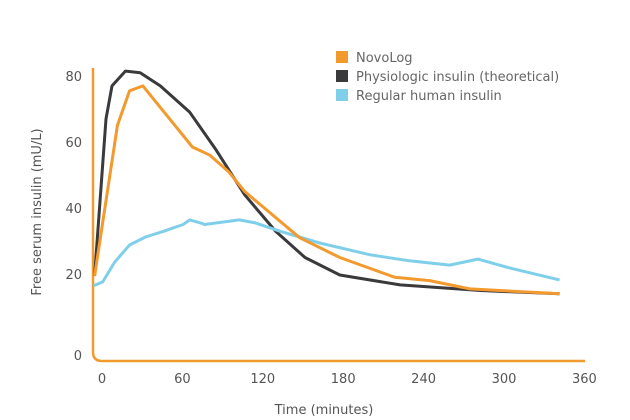 This screenshot has height=420, width=630. I want to click on y-tick-label: 0, so click(78, 356).